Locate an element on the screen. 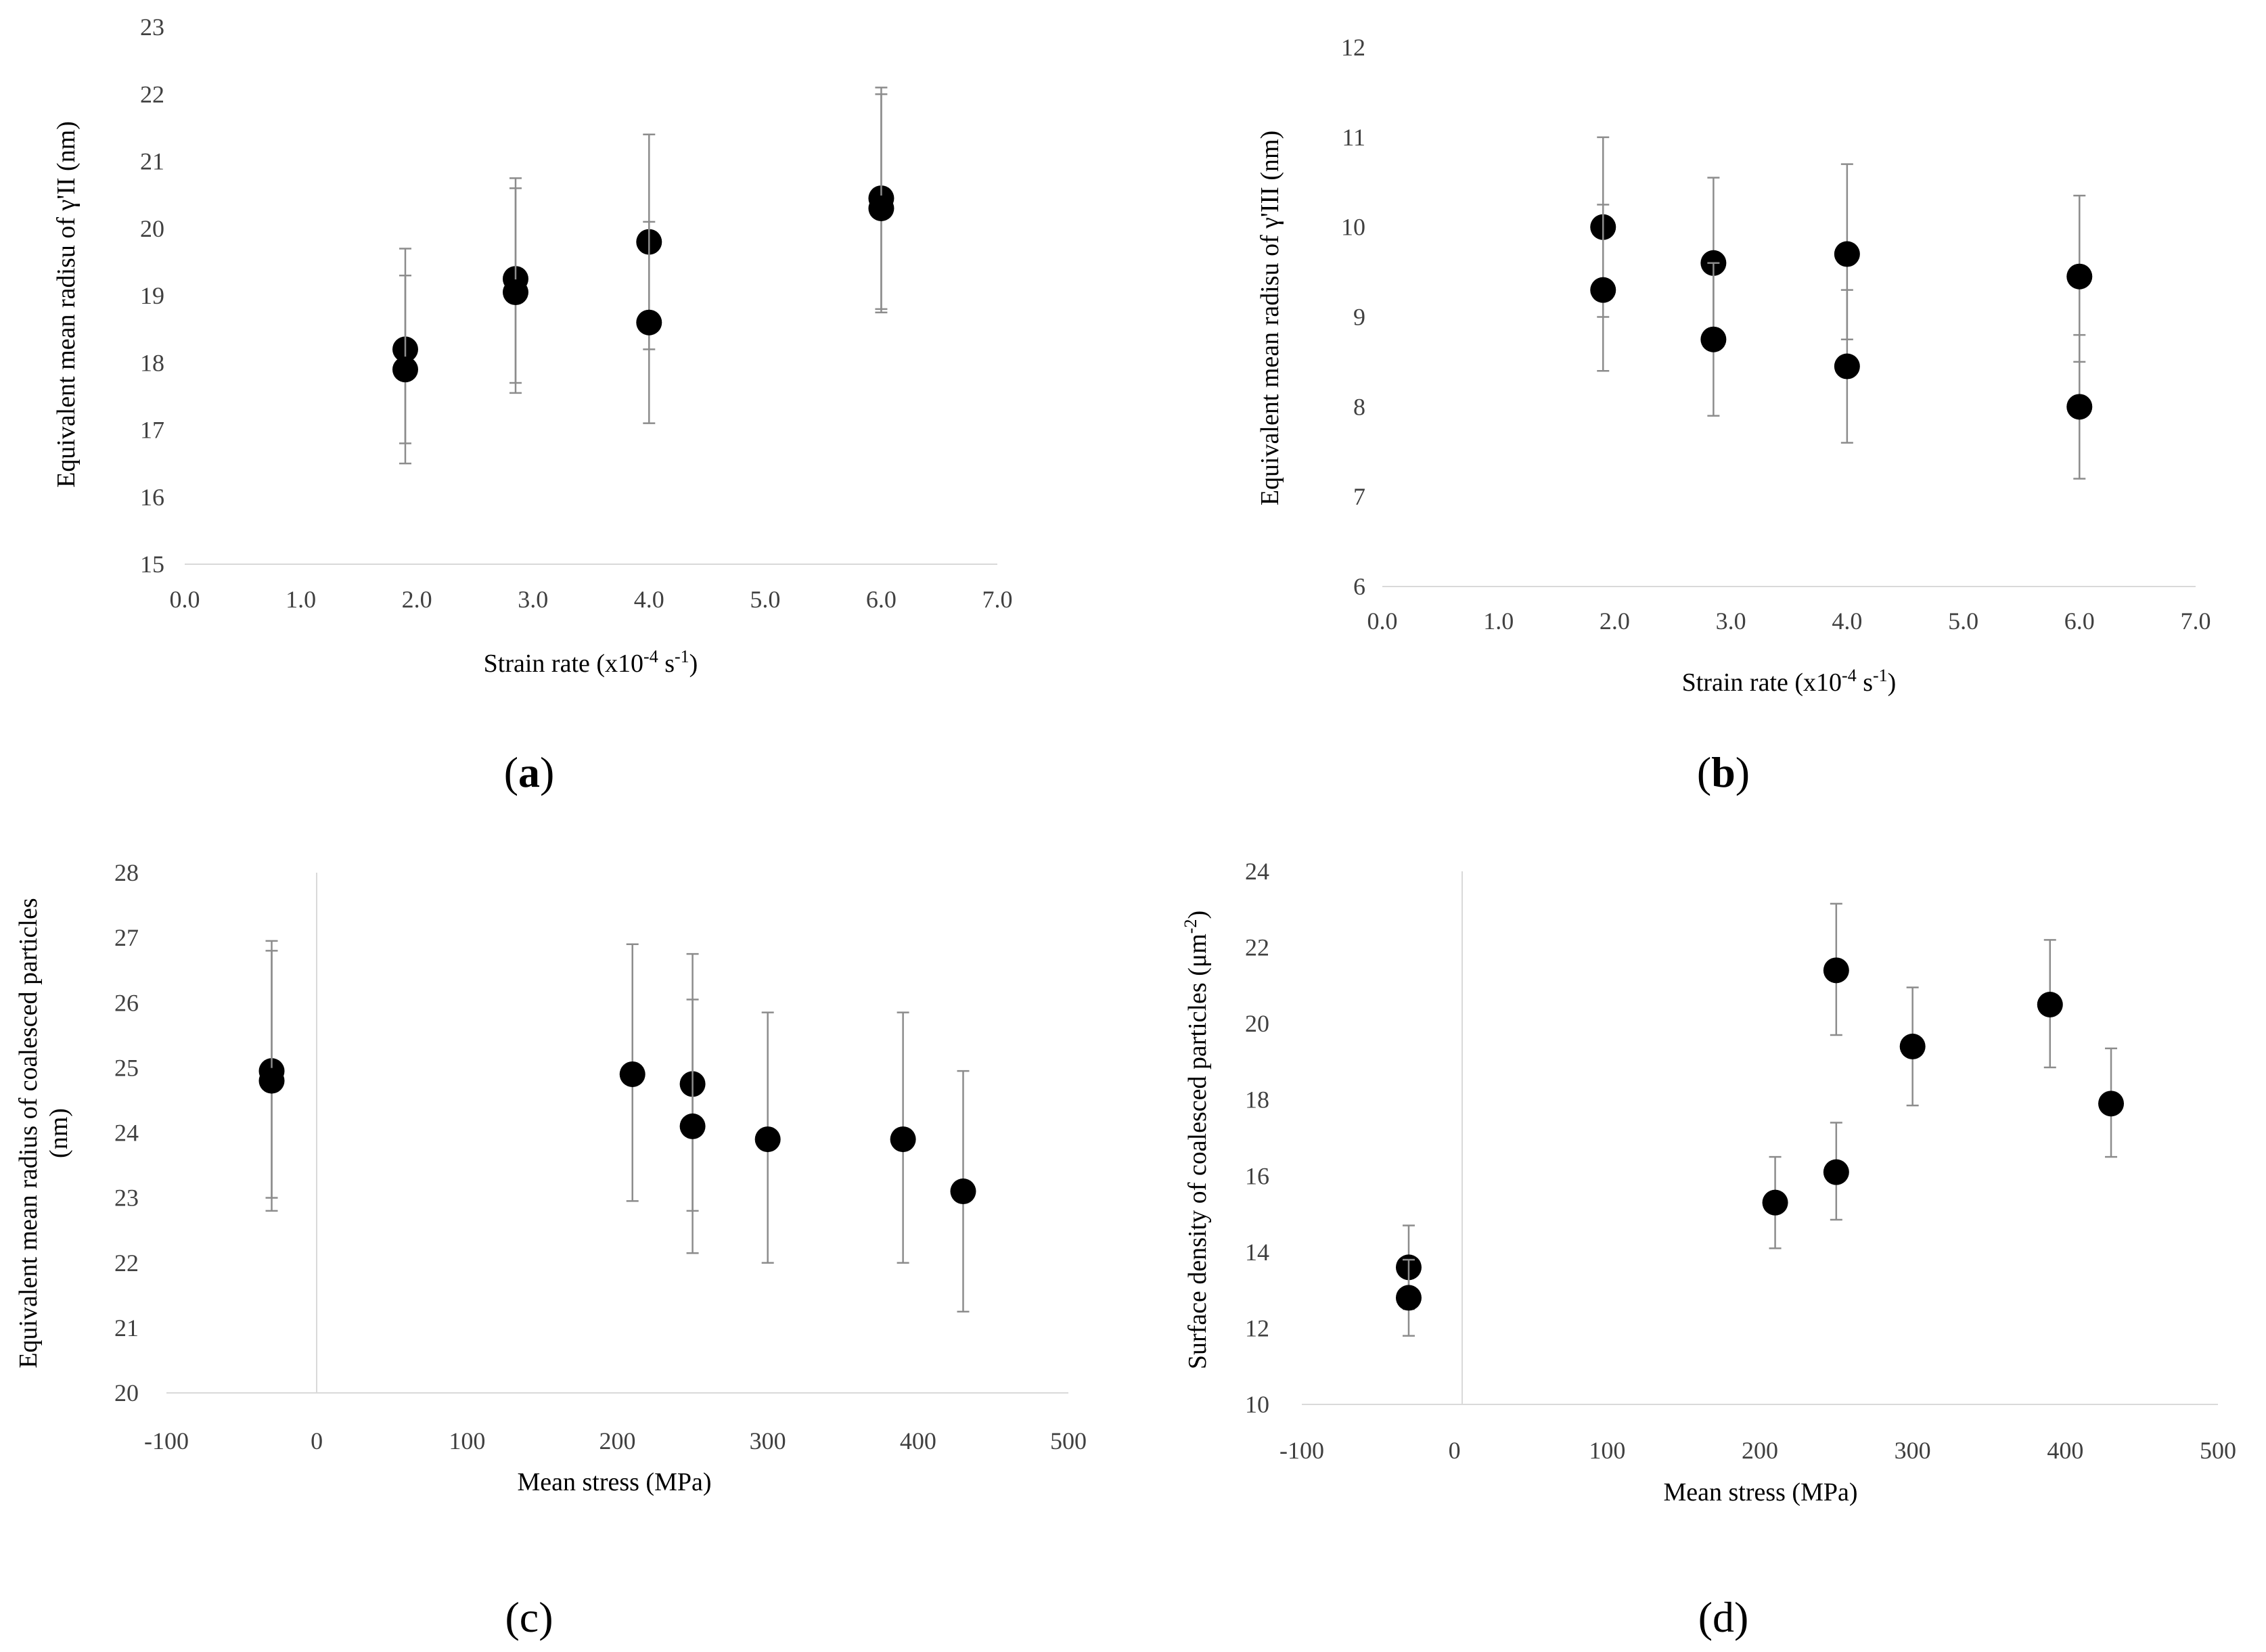 The width and height of the screenshot is (2266, 1652). y-tick-labels: 6 7 8 9 10 11 12 is located at coordinates (1353, 317).